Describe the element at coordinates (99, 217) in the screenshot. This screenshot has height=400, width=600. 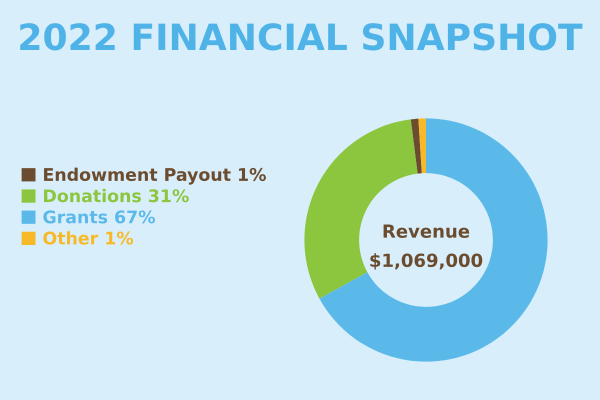
I see `legend-label: Grants 67%` at that location.